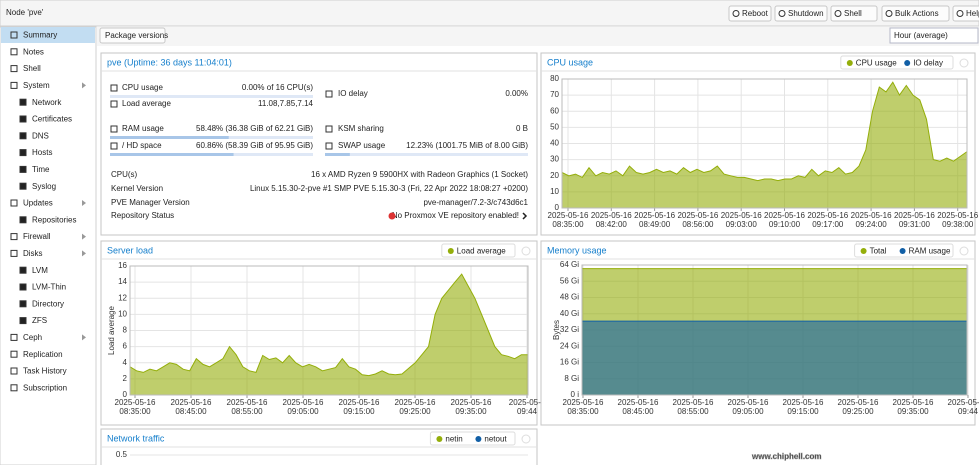 This screenshot has width=979, height=465. I want to click on status-value: 0.00% of 16 CPU(s), so click(277, 87).